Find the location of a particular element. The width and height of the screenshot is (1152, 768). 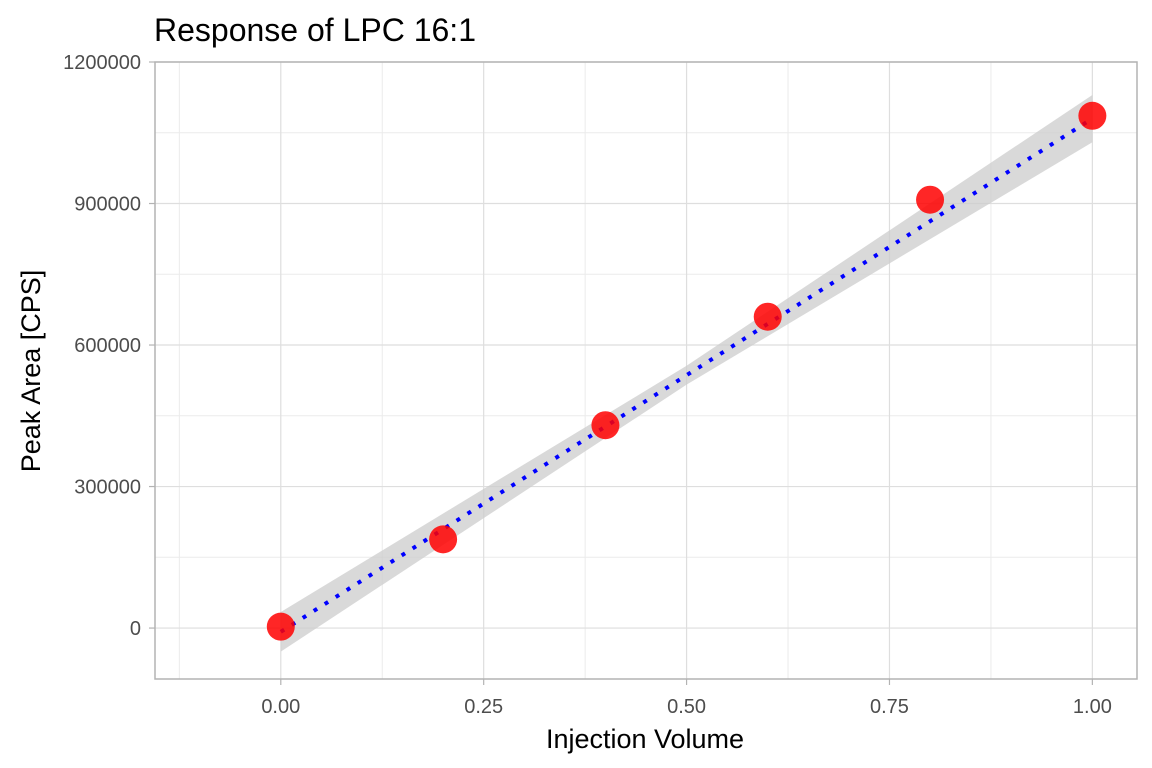

y-tick-label: 300000 is located at coordinates (107, 488).